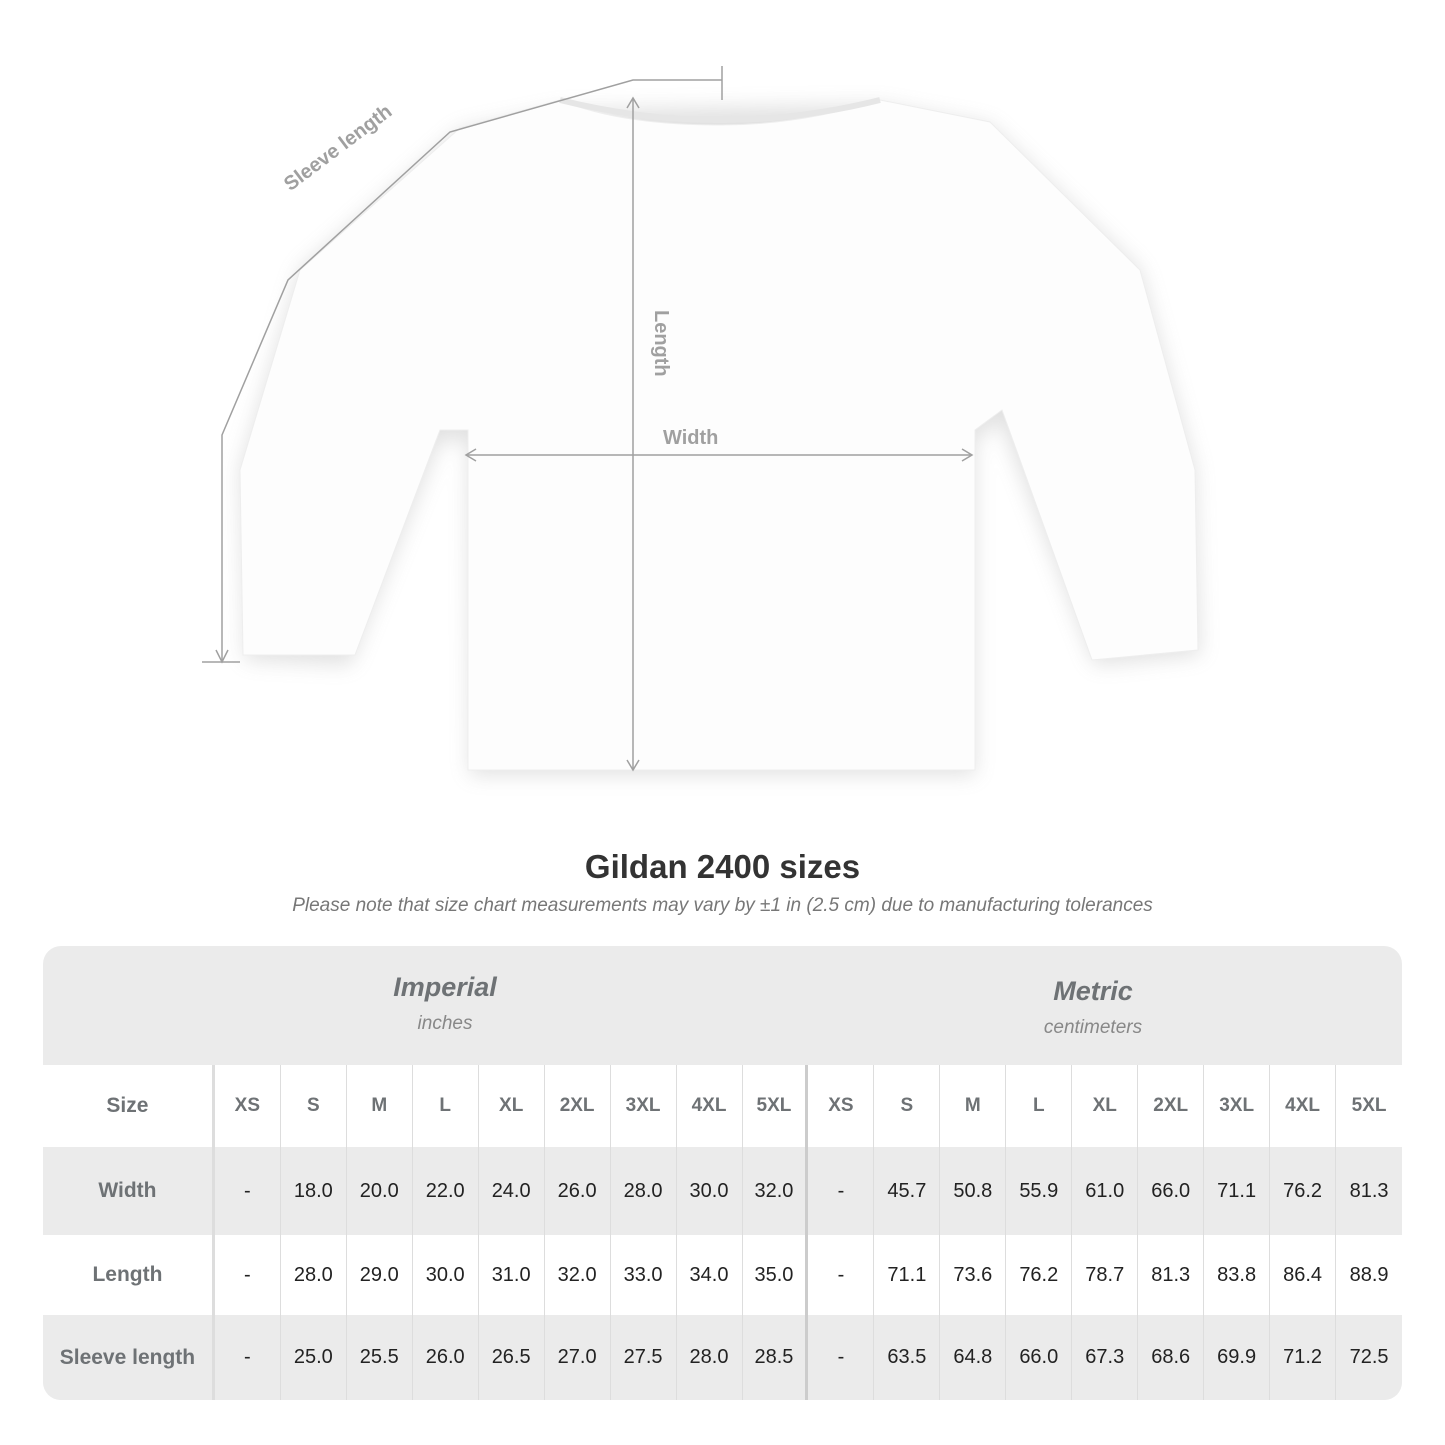  I want to click on table-cell: 78.7, so click(1105, 1275).